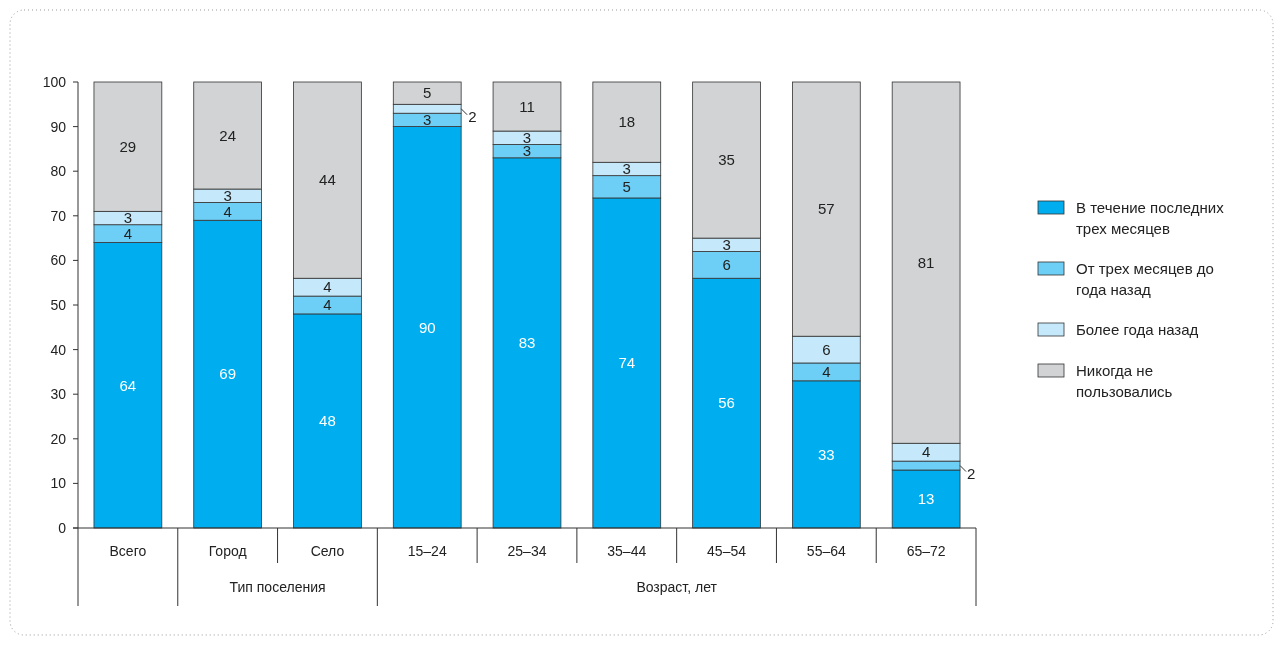 The image size is (1283, 645). Describe the element at coordinates (1150, 218) in the screenshot. I see `legend-label: В течение последних трех месяцев` at that location.